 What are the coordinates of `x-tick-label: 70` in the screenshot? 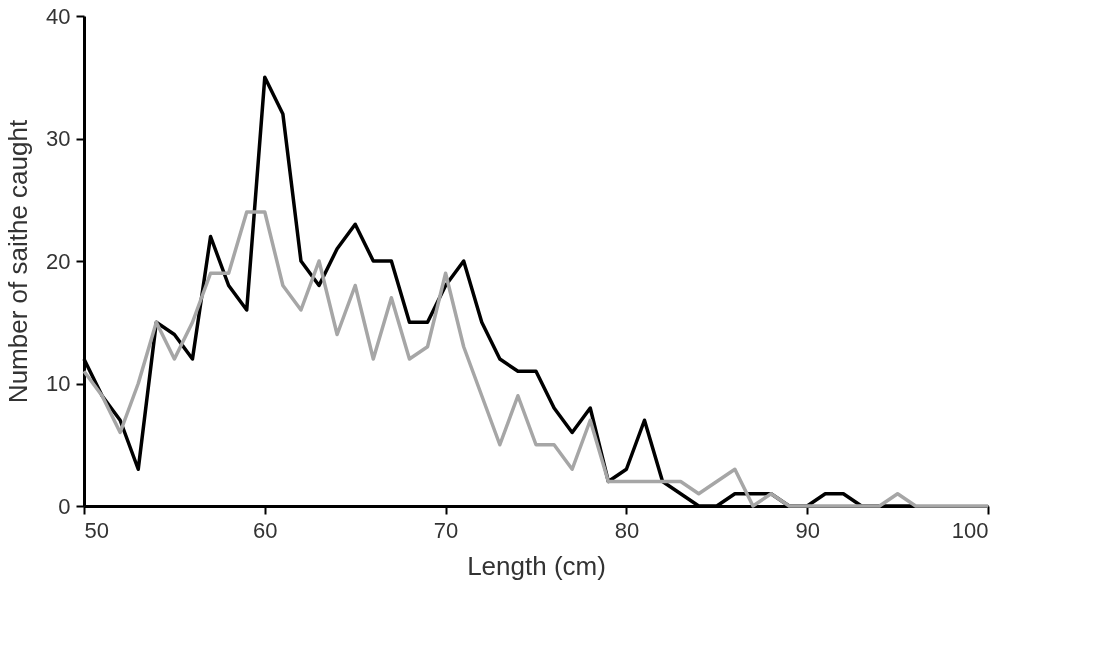 It's located at (446, 530).